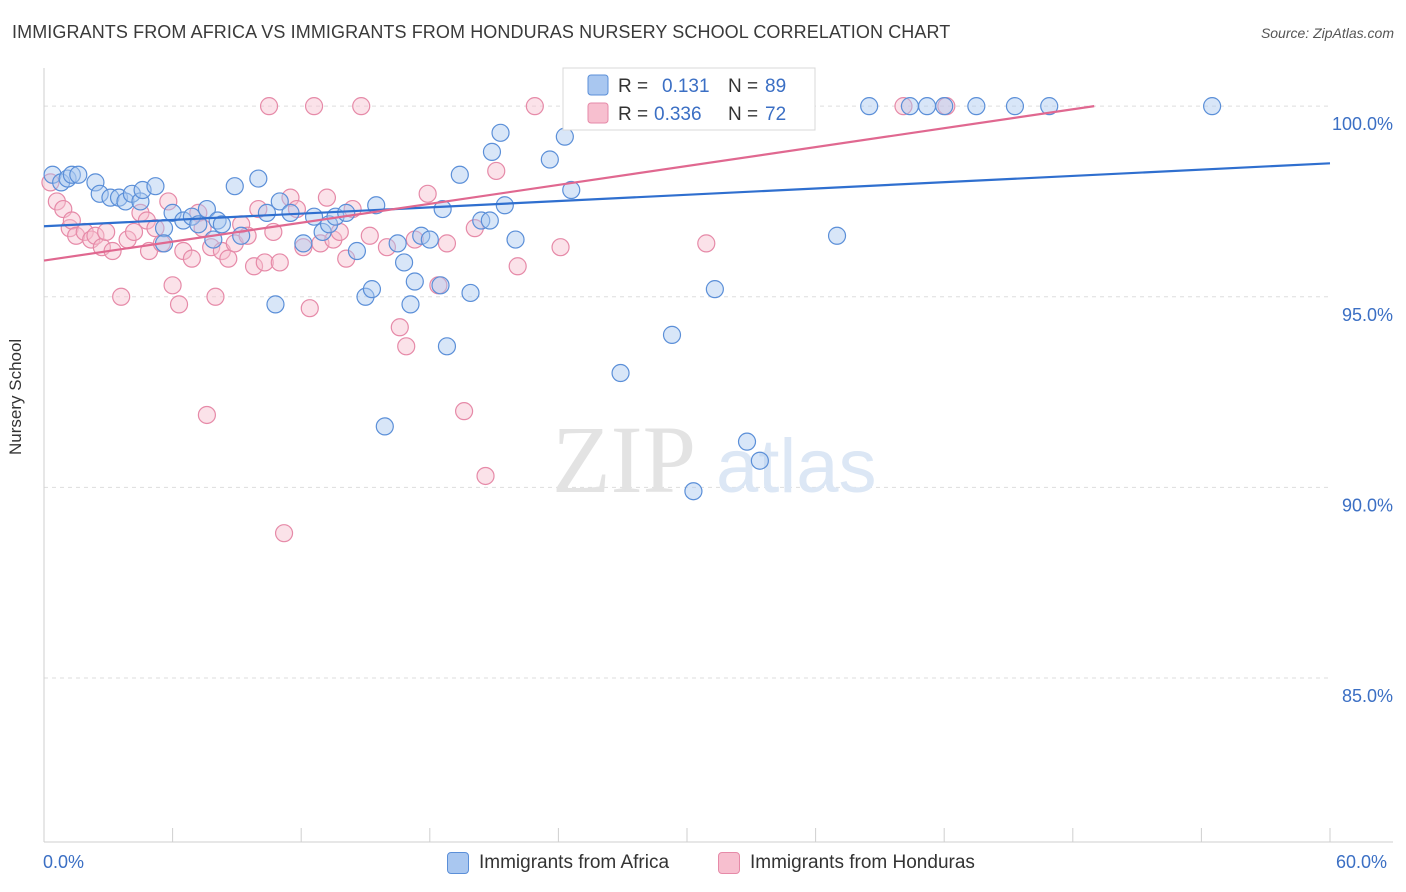 This screenshot has height=892, width=1406. I want to click on x-tick-max: 60.0%, so click(1362, 862).